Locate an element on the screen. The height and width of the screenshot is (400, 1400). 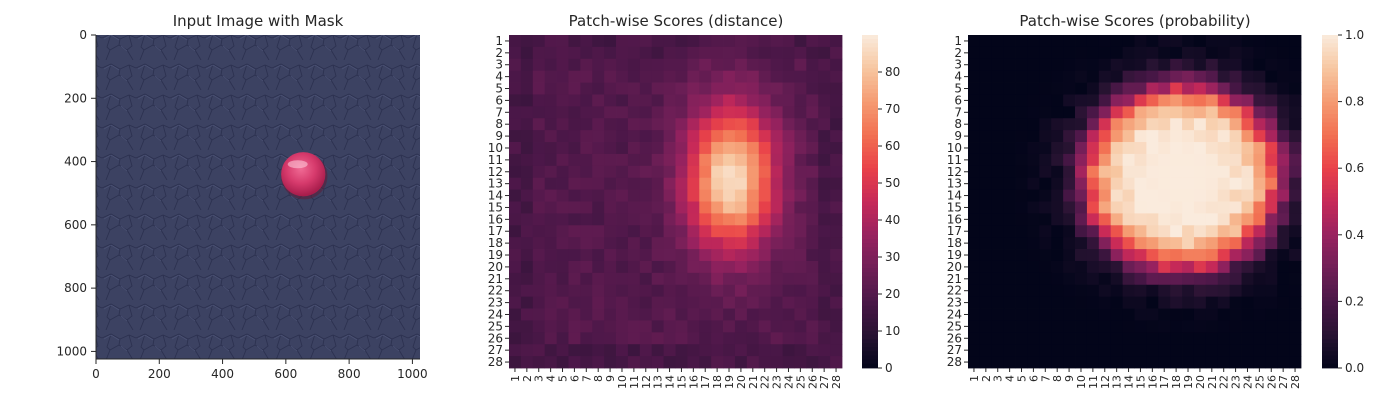
x-tick-label: 12 is located at coordinates (1105, 382).